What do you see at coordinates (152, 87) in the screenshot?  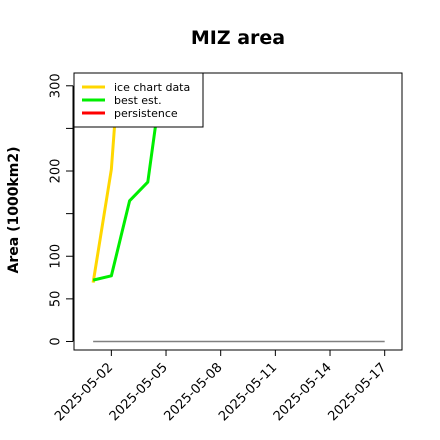 I see `legend-entry-label: ice chart data` at bounding box center [152, 87].